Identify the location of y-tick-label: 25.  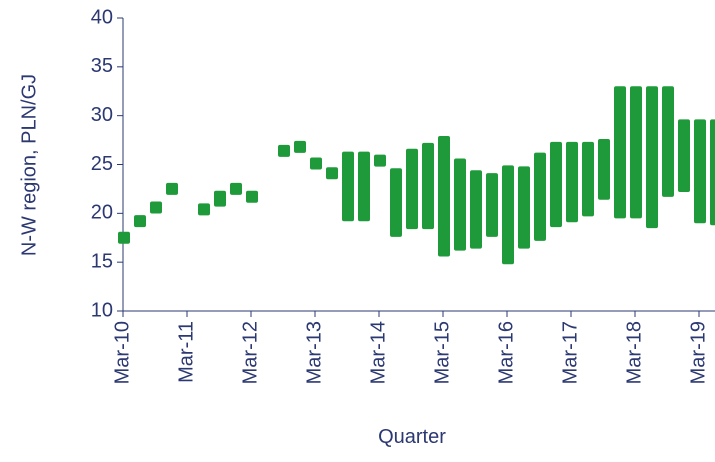
(102, 164).